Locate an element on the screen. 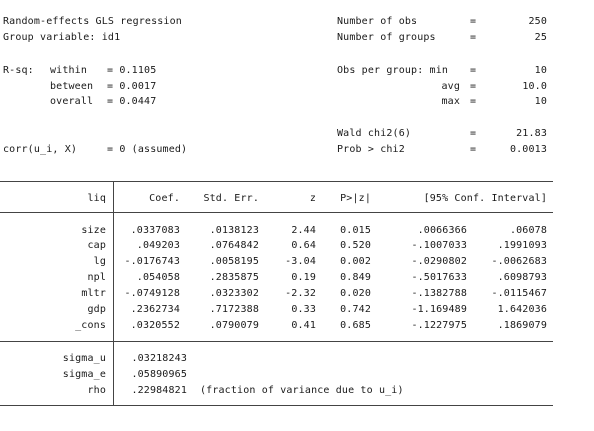 This screenshot has width=594, height=431. col-header-coef: Coef. is located at coordinates (164, 198).